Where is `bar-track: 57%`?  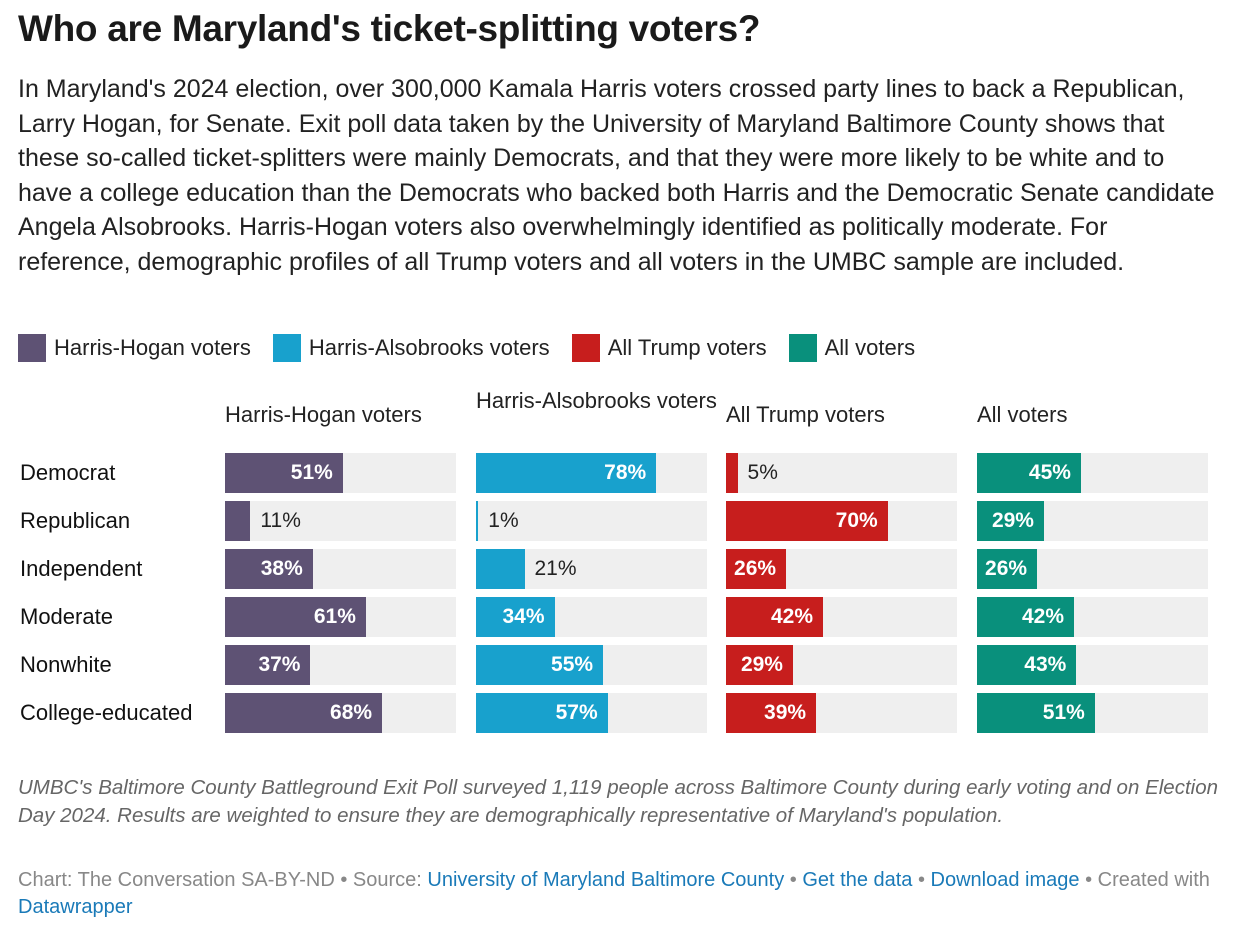
bar-track: 57% is located at coordinates (591, 713).